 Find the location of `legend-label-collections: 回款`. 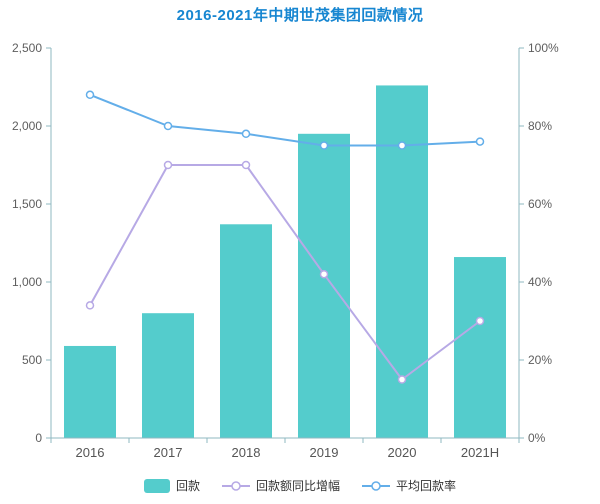

legend-label-collections: 回款 is located at coordinates (187, 486).